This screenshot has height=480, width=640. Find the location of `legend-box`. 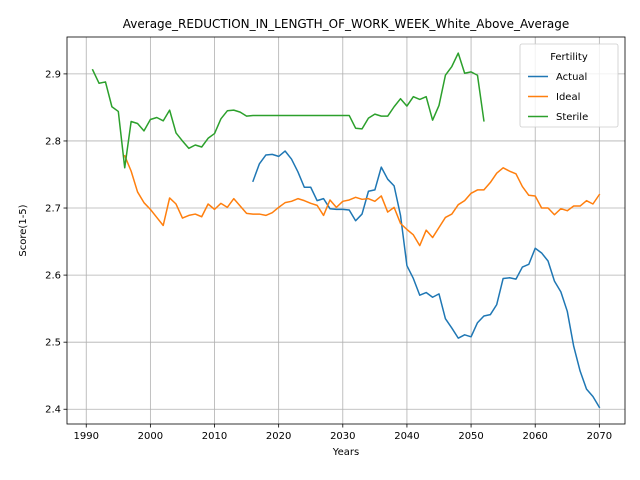

legend-box is located at coordinates (569, 85).